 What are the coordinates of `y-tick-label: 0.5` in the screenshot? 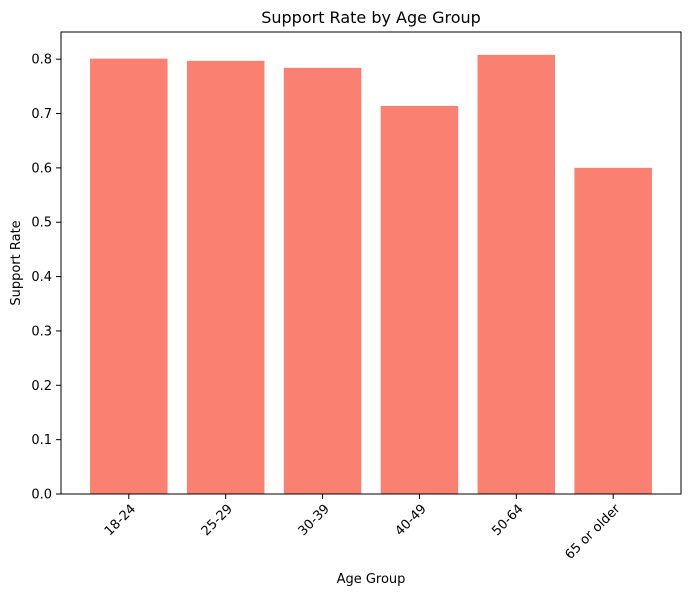 It's located at (41, 223).